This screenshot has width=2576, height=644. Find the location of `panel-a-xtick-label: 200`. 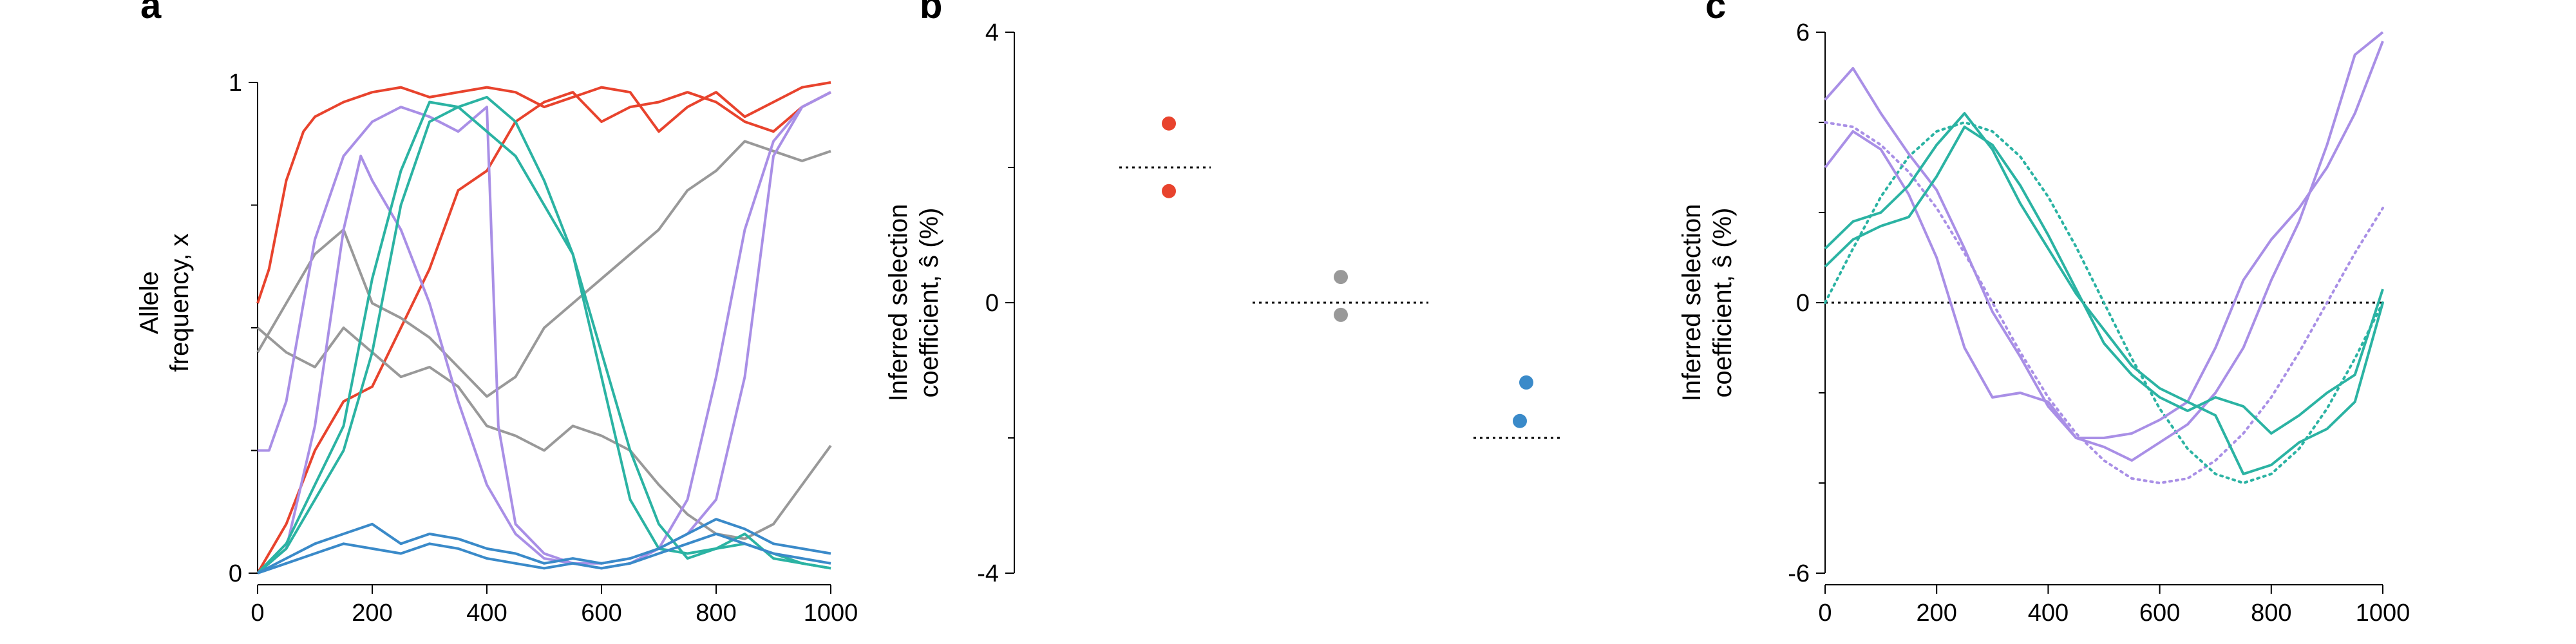

panel-a-xtick-label: 200 is located at coordinates (372, 613).